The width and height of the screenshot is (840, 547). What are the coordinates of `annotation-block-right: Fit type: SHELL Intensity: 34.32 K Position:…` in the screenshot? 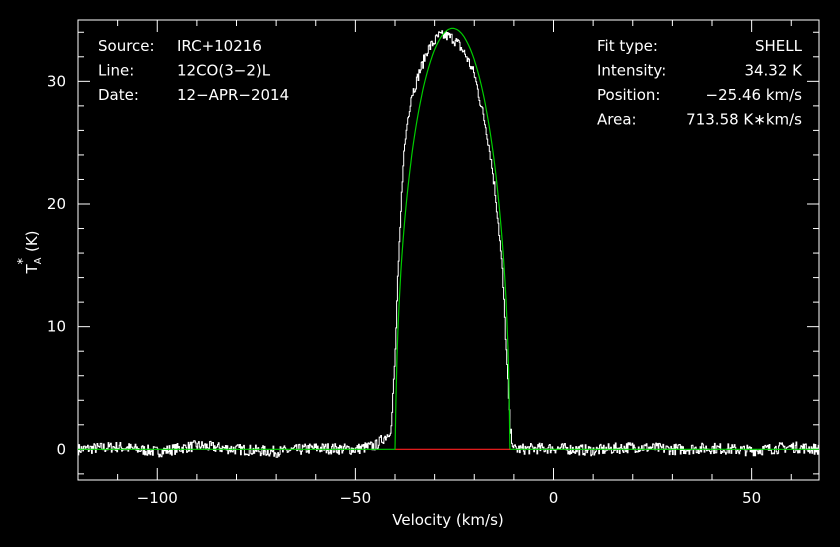 It's located at (700, 83).